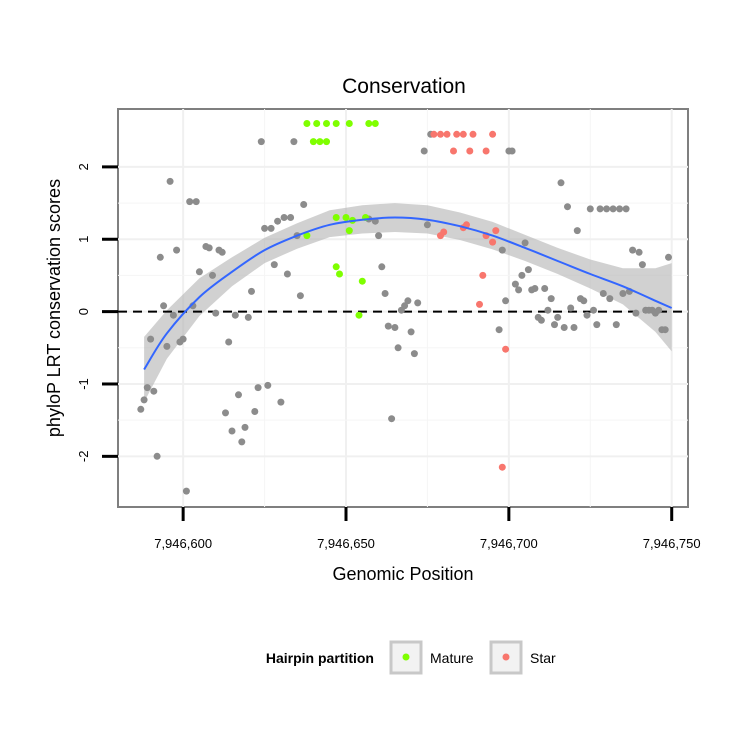 This screenshot has height=750, width=750. I want to click on legend: Hairpin partition Mature Star, so click(411, 657).